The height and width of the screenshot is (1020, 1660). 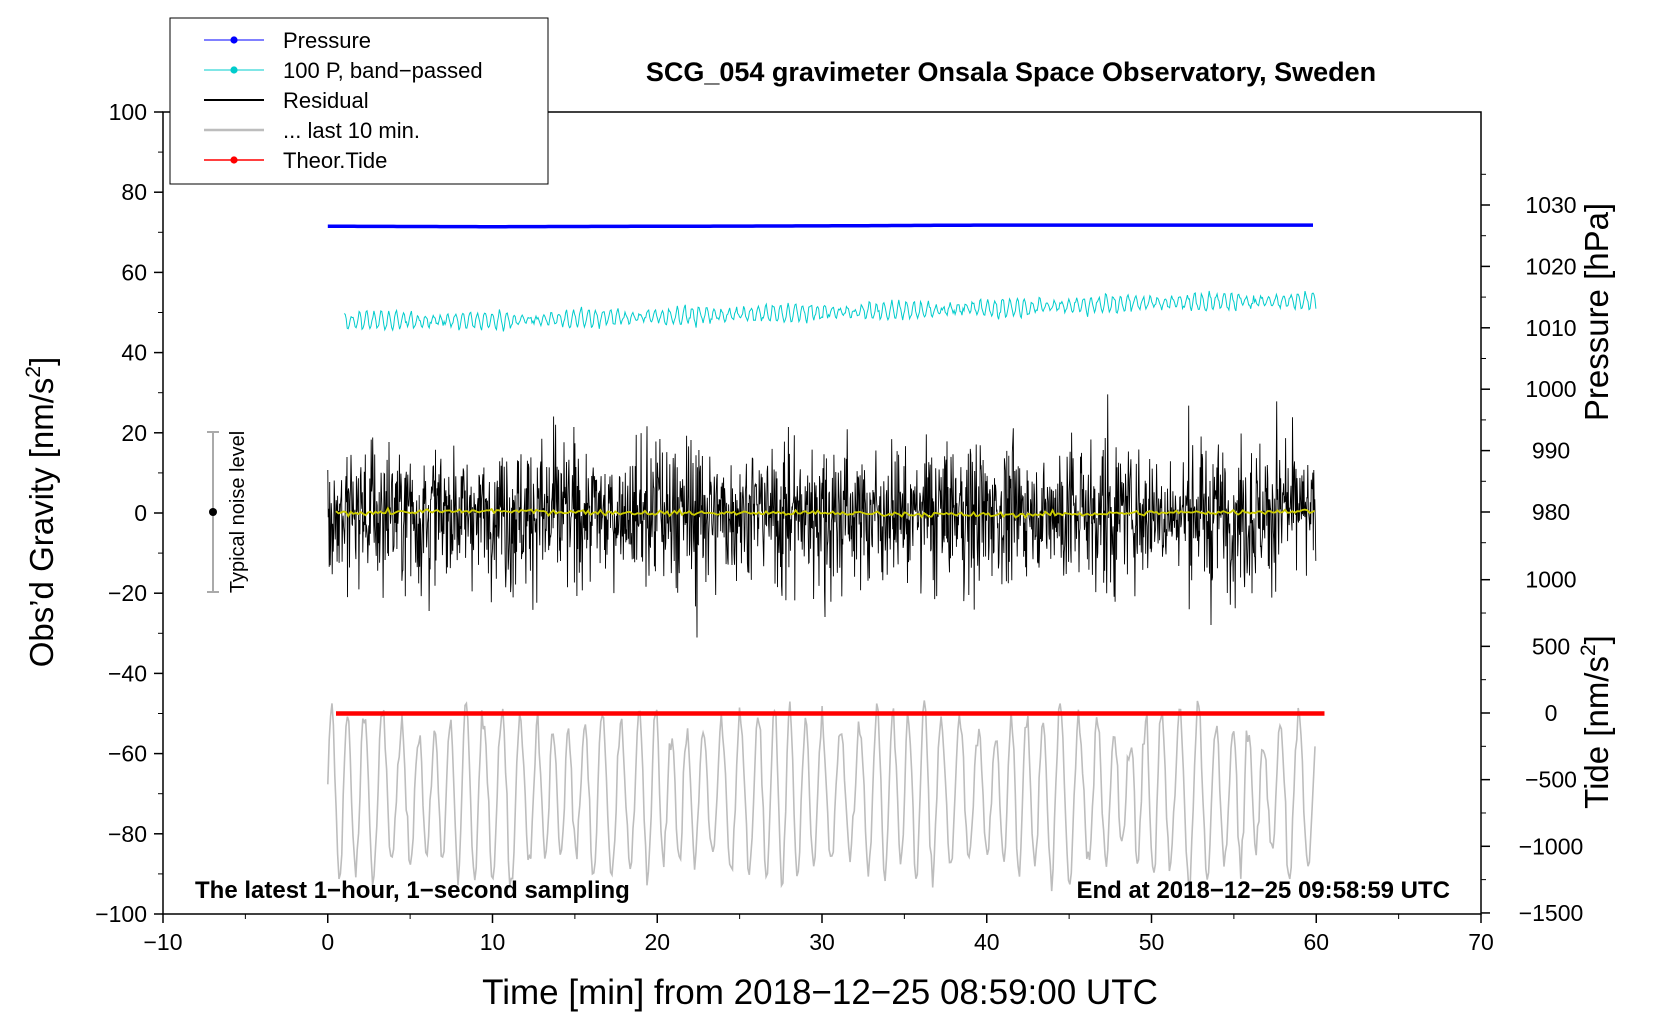 I want to click on y-tick-label: 80, so click(x=134, y=192).